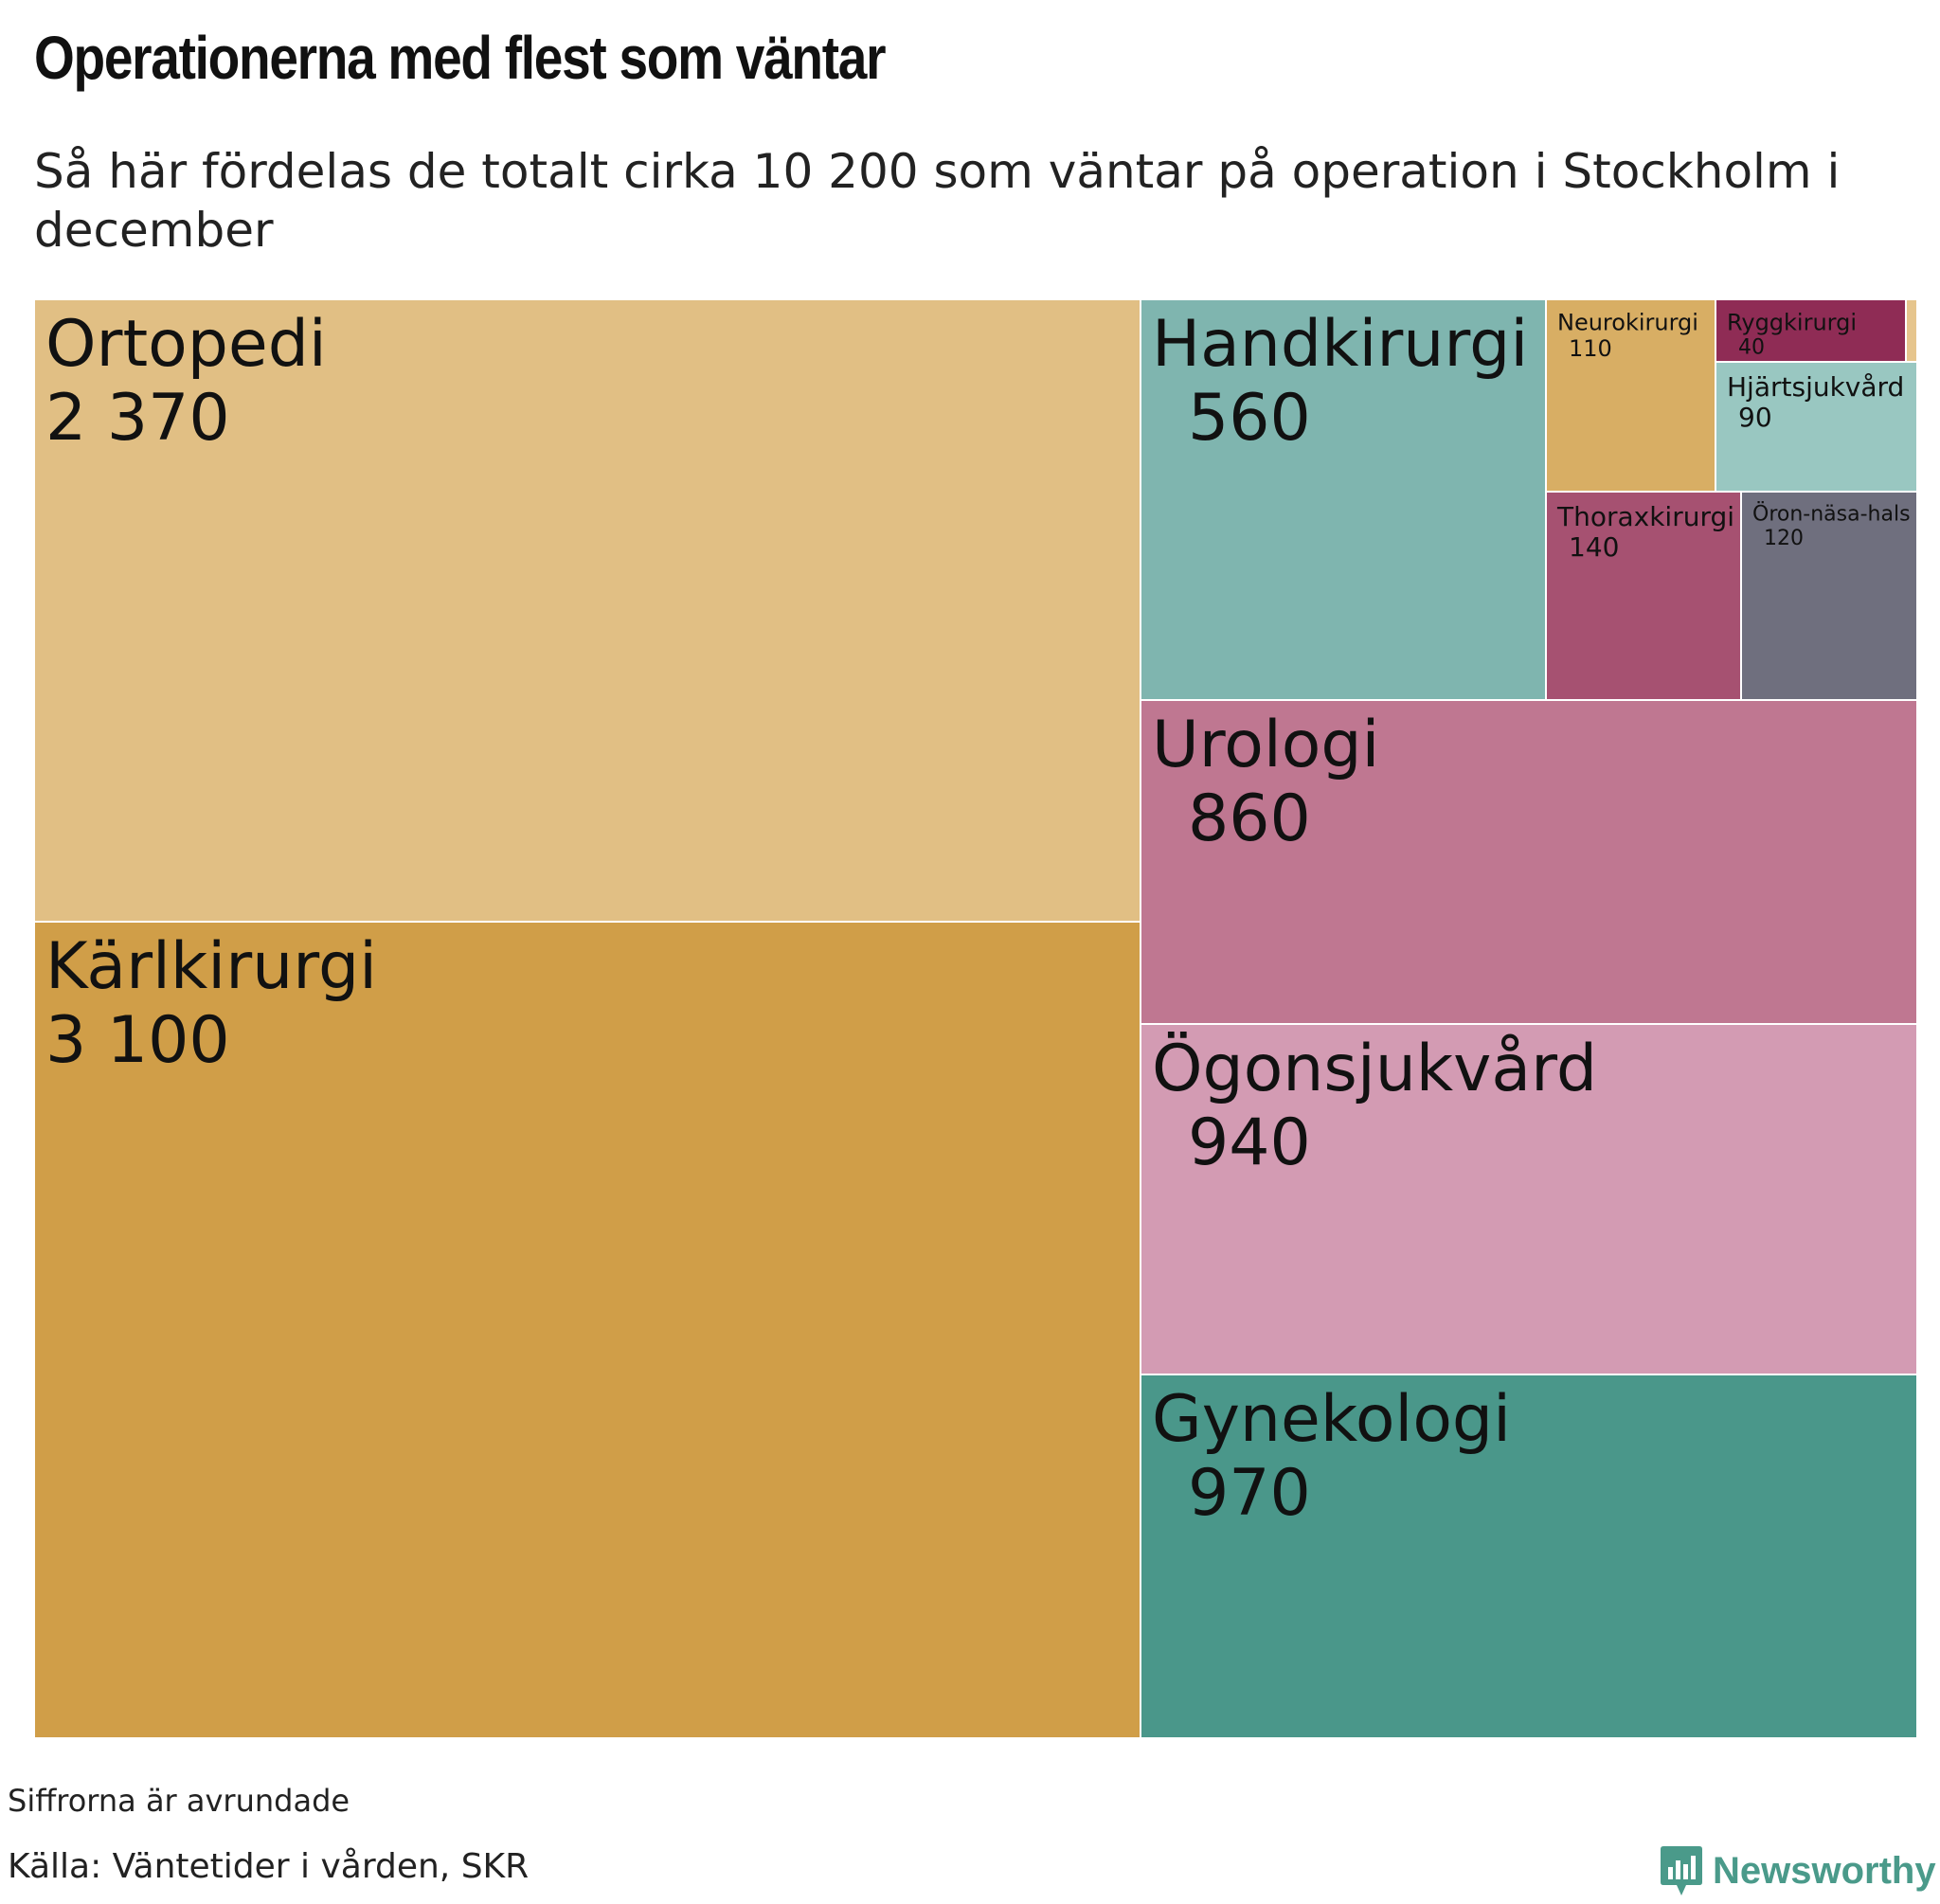 The image size is (1940, 1904). I want to click on tile-ogonsjukvard, so click(1529, 1199).